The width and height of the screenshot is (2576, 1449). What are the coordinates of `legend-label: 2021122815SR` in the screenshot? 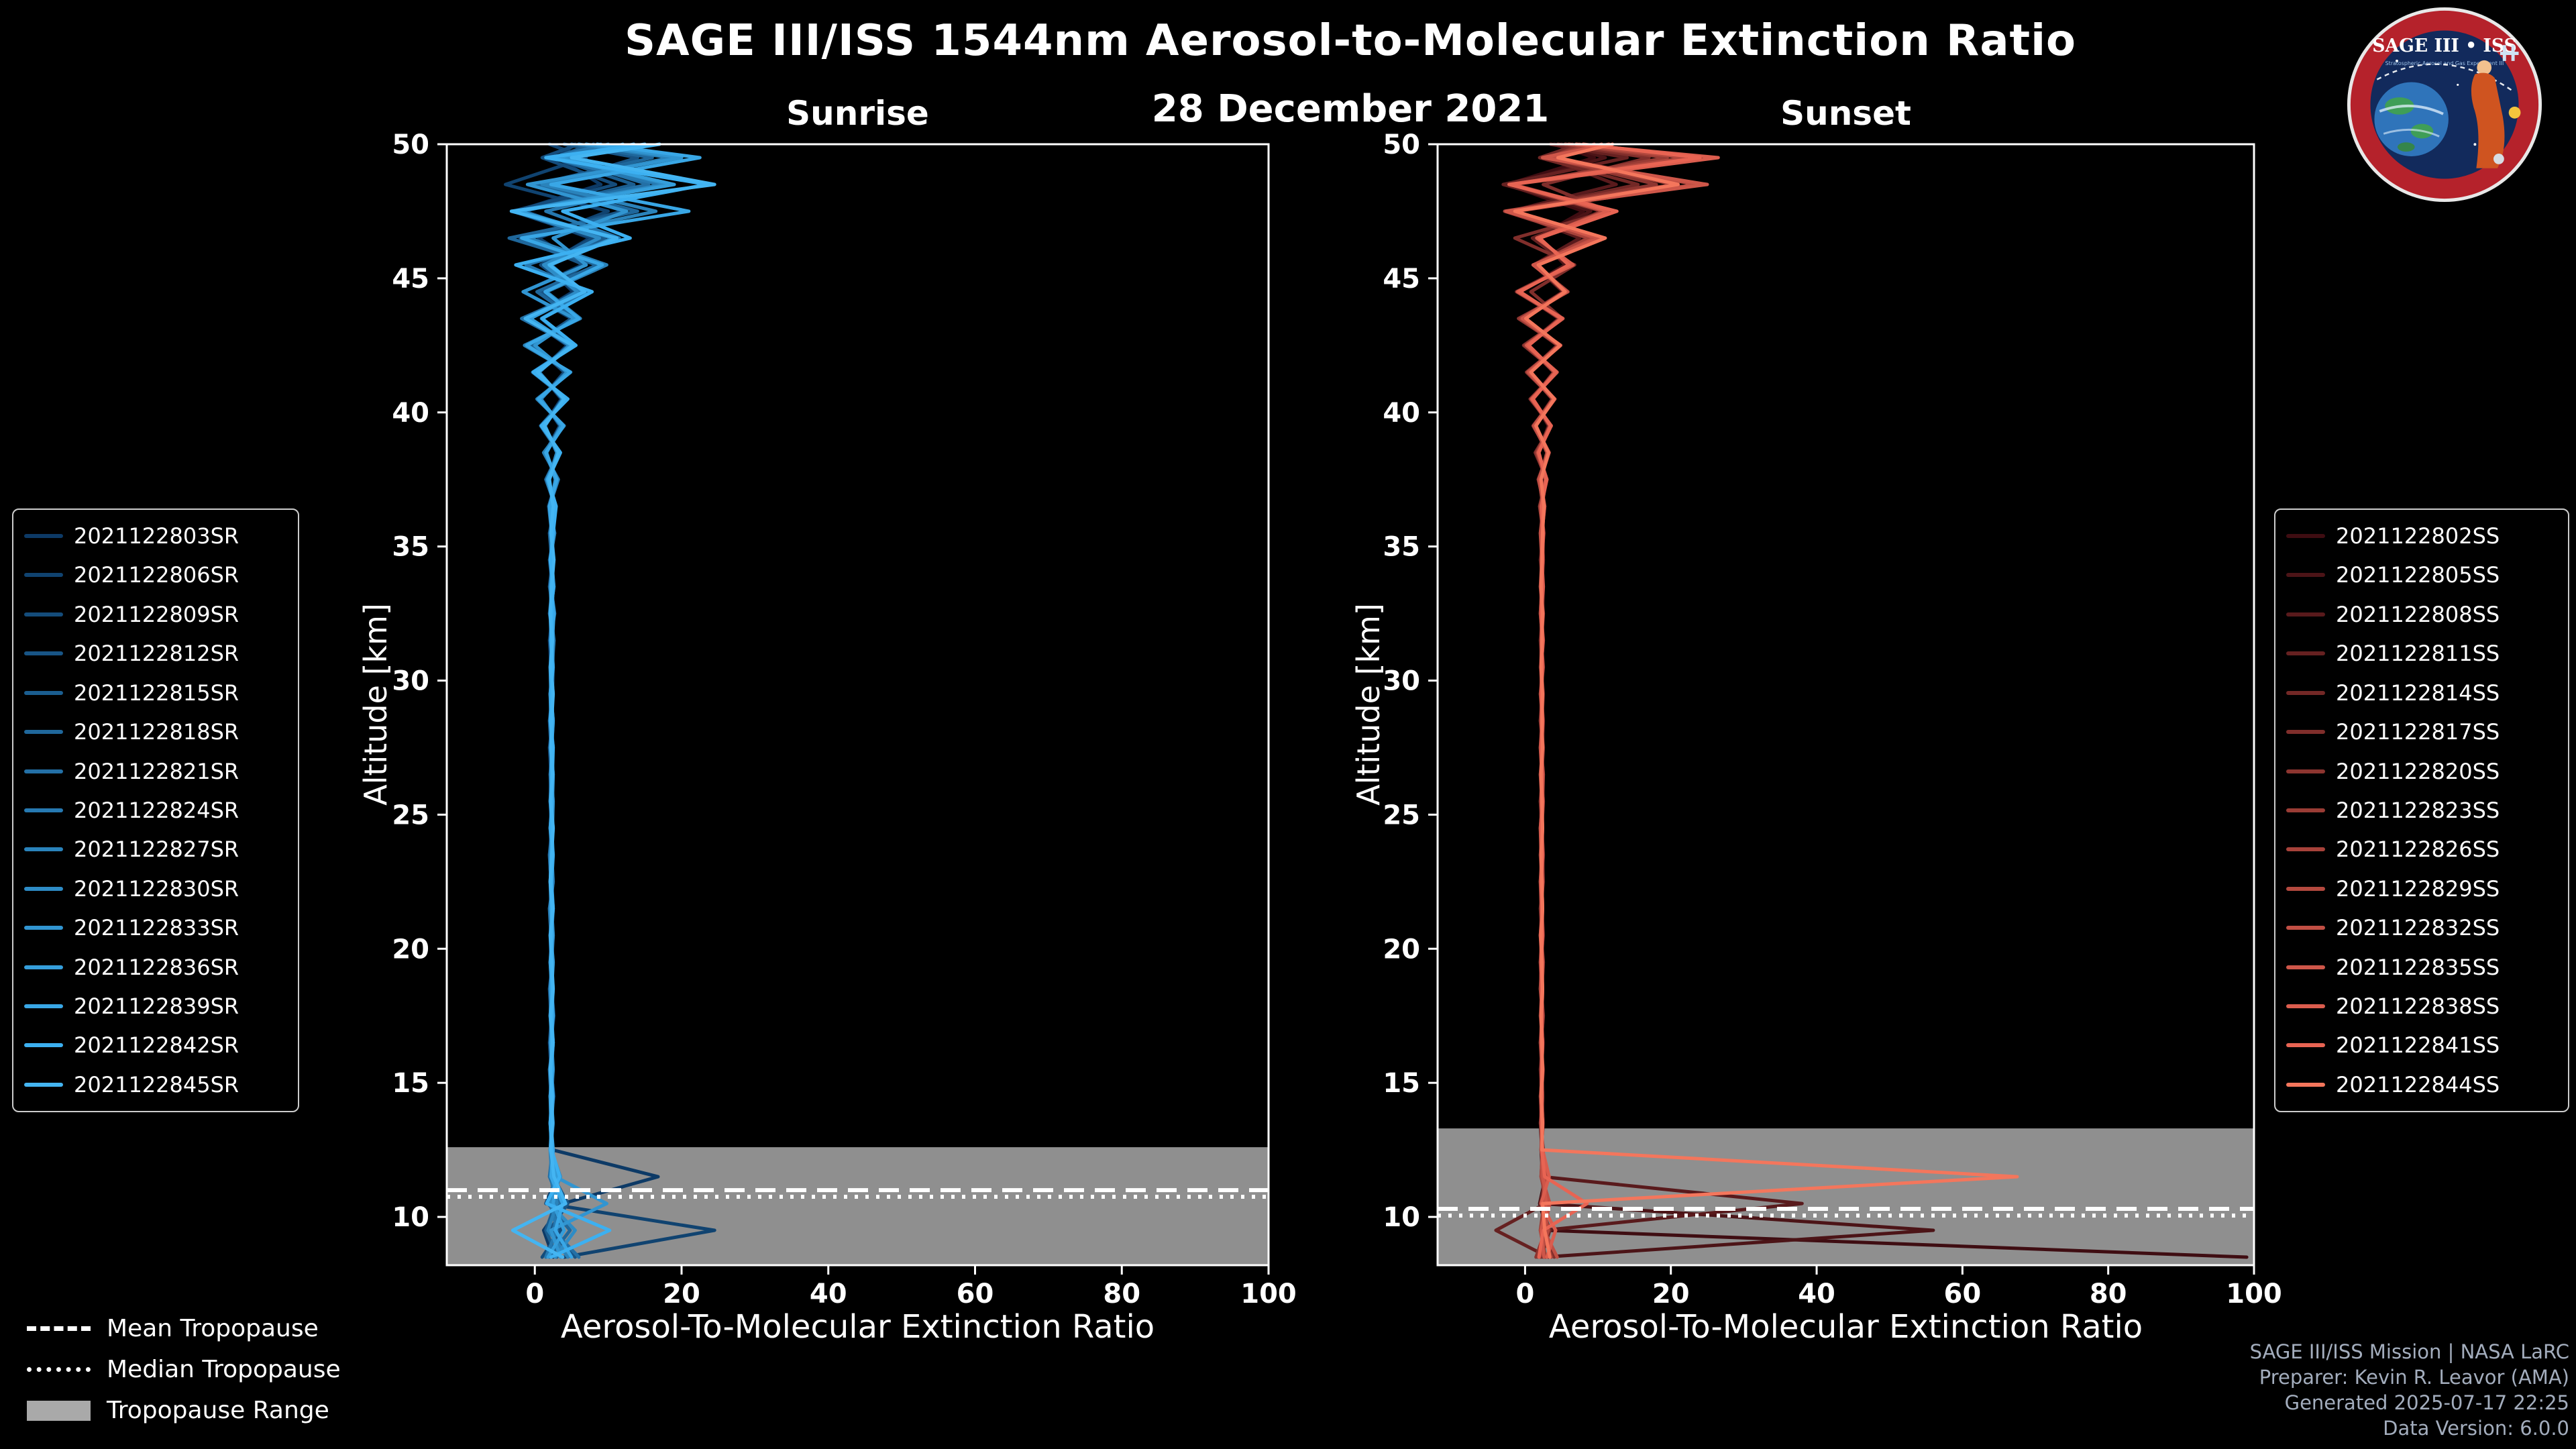 It's located at (156, 693).